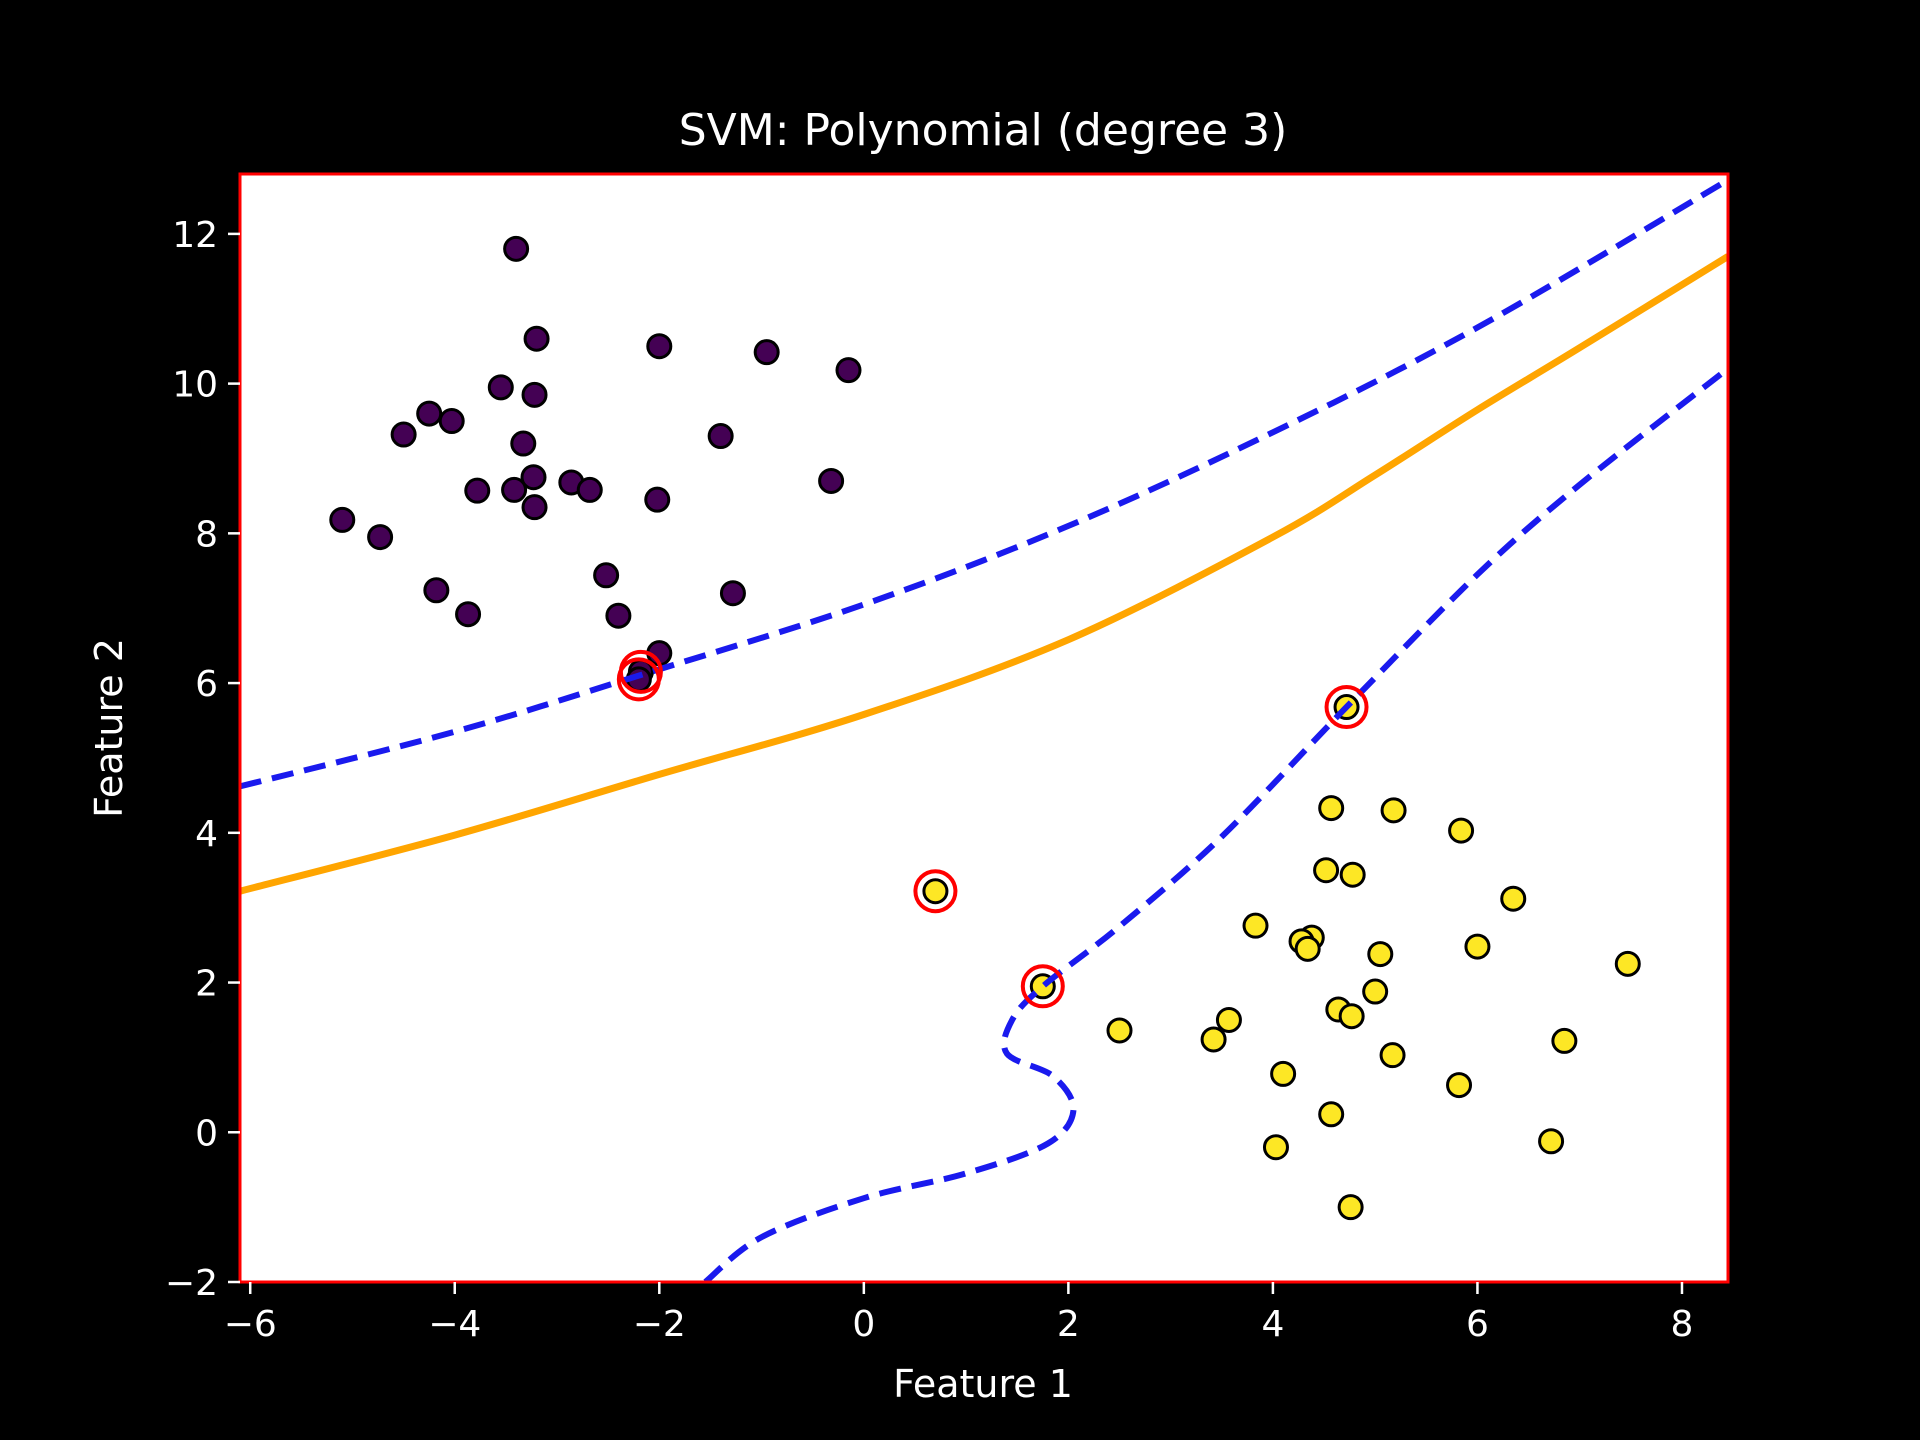 The image size is (1920, 1440). What do you see at coordinates (191, 1283) in the screenshot?
I see `y-tick-label: −2` at bounding box center [191, 1283].